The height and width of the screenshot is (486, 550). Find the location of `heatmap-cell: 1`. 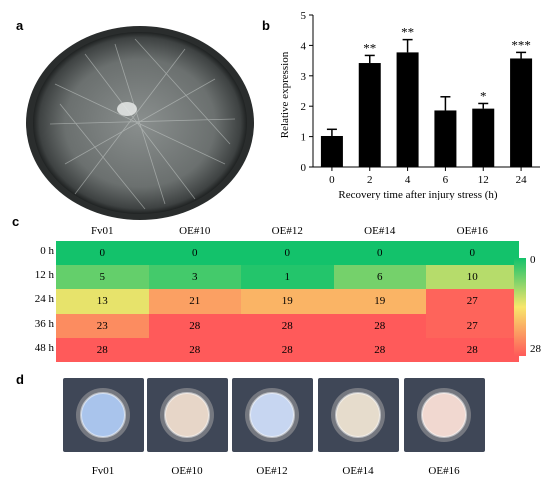

heatmap-cell: 1 is located at coordinates (287, 277).